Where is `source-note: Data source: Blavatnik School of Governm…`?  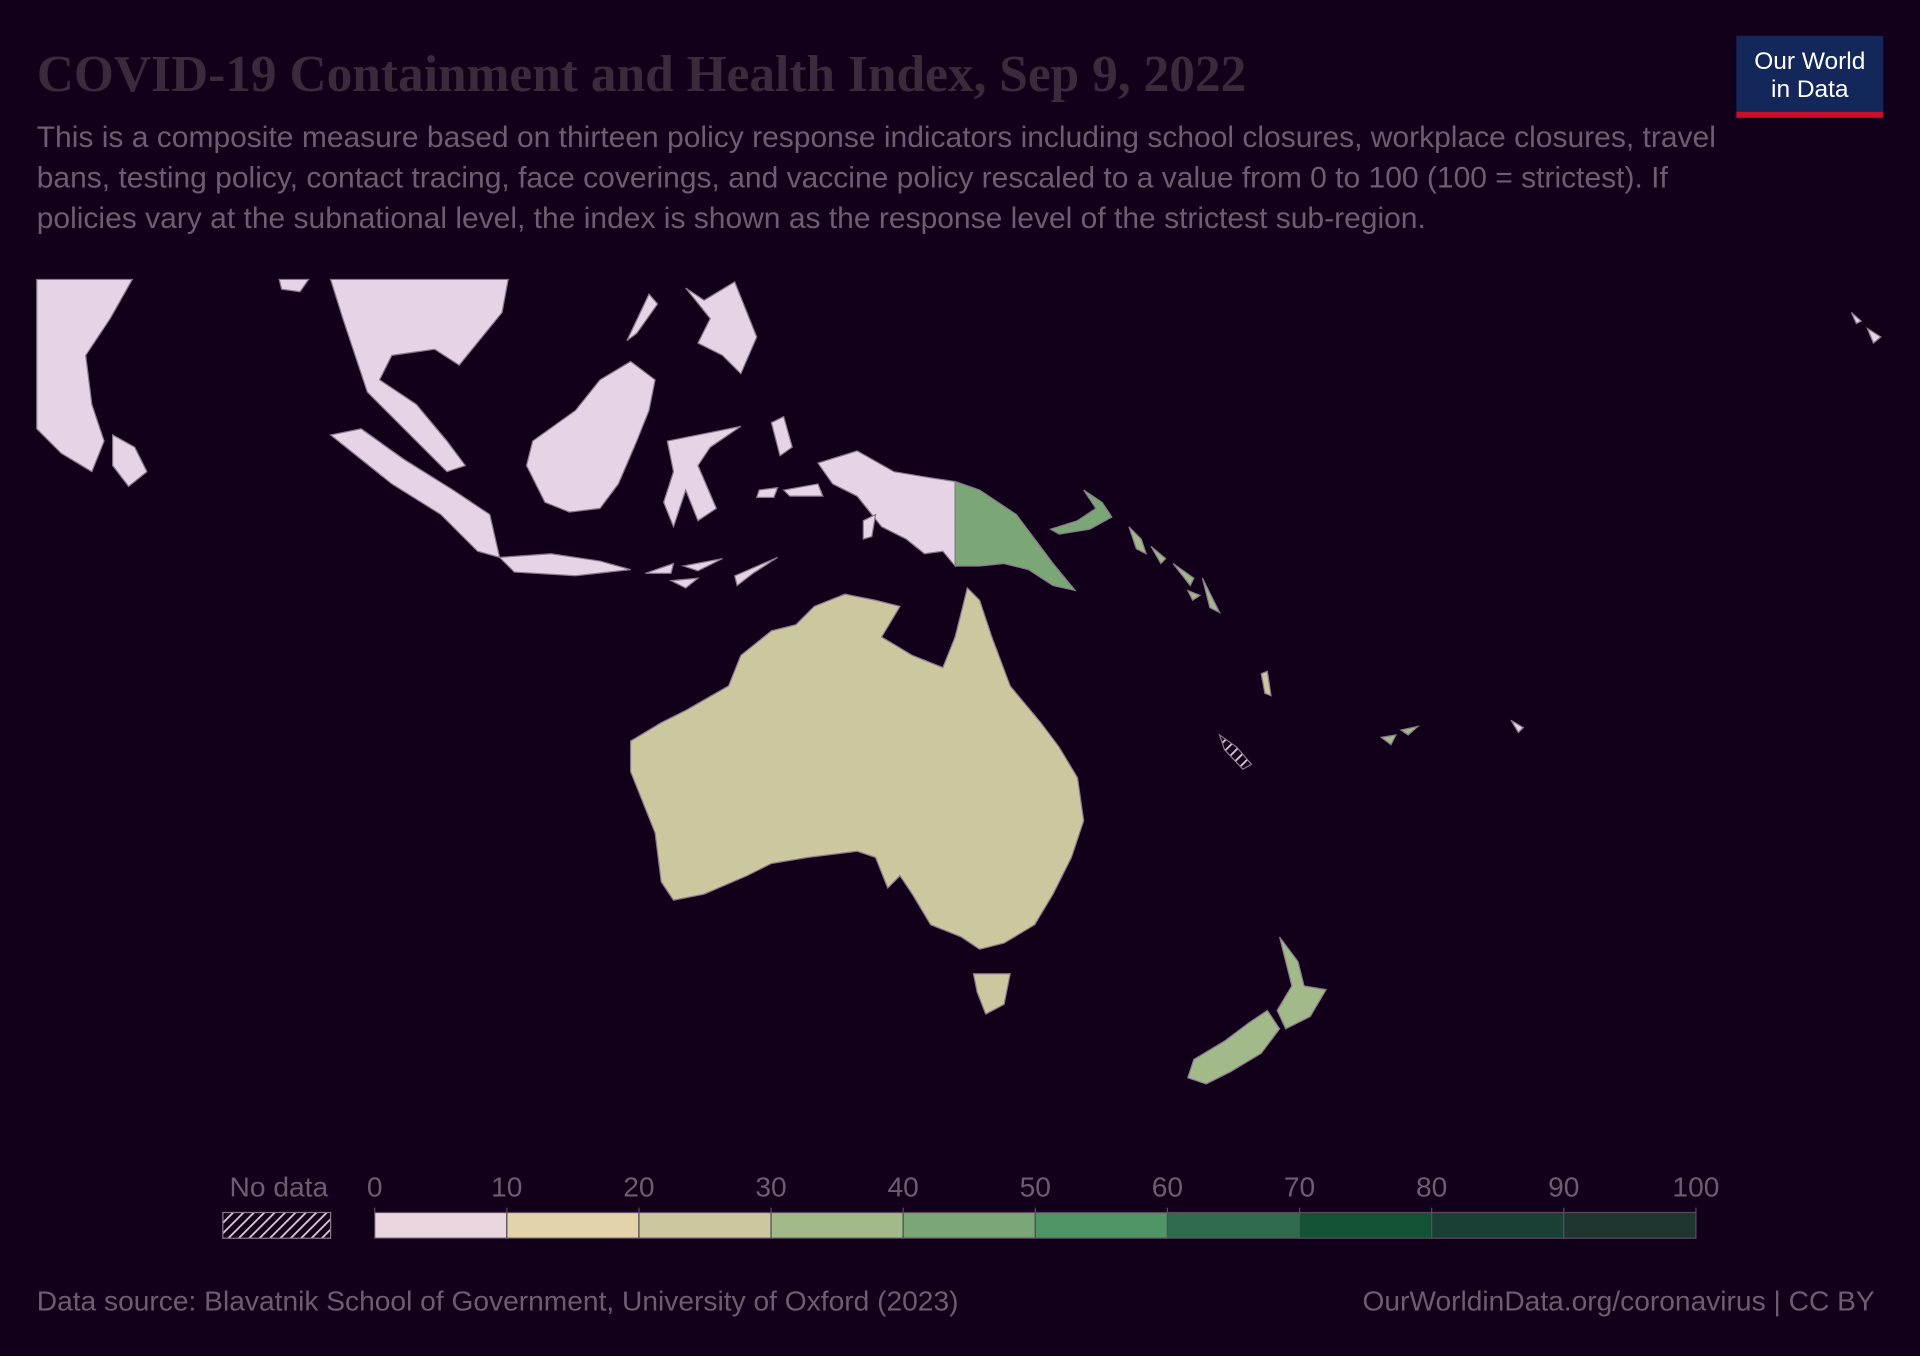 source-note: Data source: Blavatnik School of Governm… is located at coordinates (498, 1300).